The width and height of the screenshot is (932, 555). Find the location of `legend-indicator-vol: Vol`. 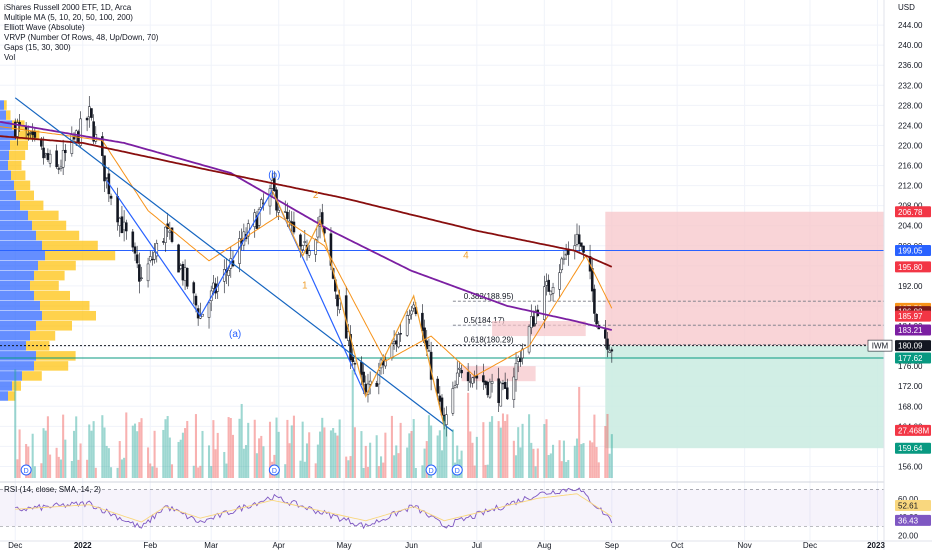

legend-indicator-vol: Vol is located at coordinates (10, 57).